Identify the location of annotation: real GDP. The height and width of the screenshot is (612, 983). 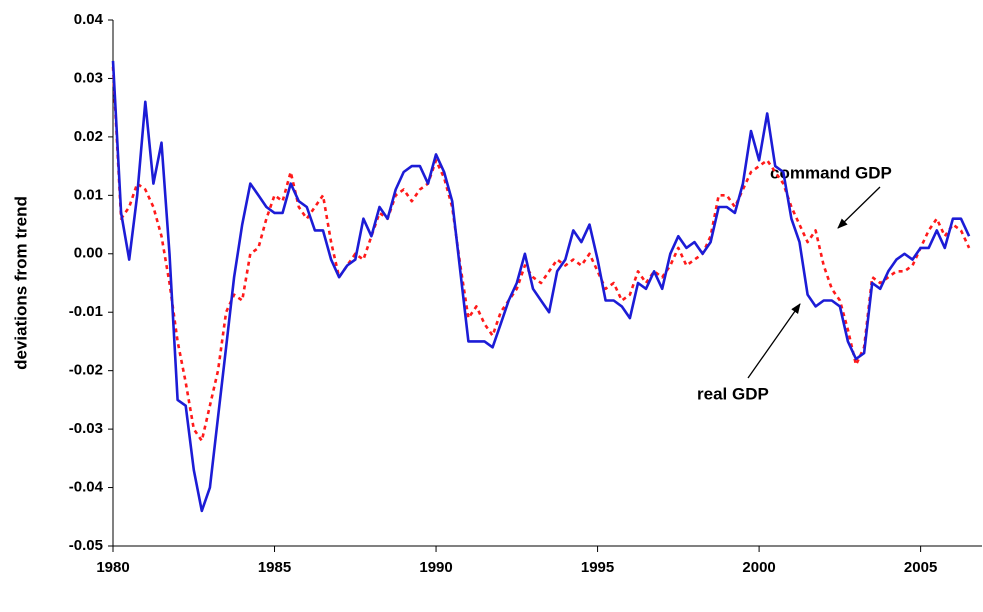
(733, 393).